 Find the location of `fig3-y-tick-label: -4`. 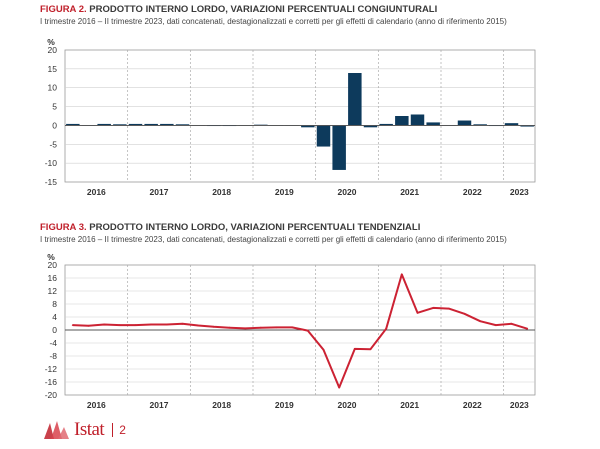

fig3-y-tick-label: -4 is located at coordinates (53, 343).